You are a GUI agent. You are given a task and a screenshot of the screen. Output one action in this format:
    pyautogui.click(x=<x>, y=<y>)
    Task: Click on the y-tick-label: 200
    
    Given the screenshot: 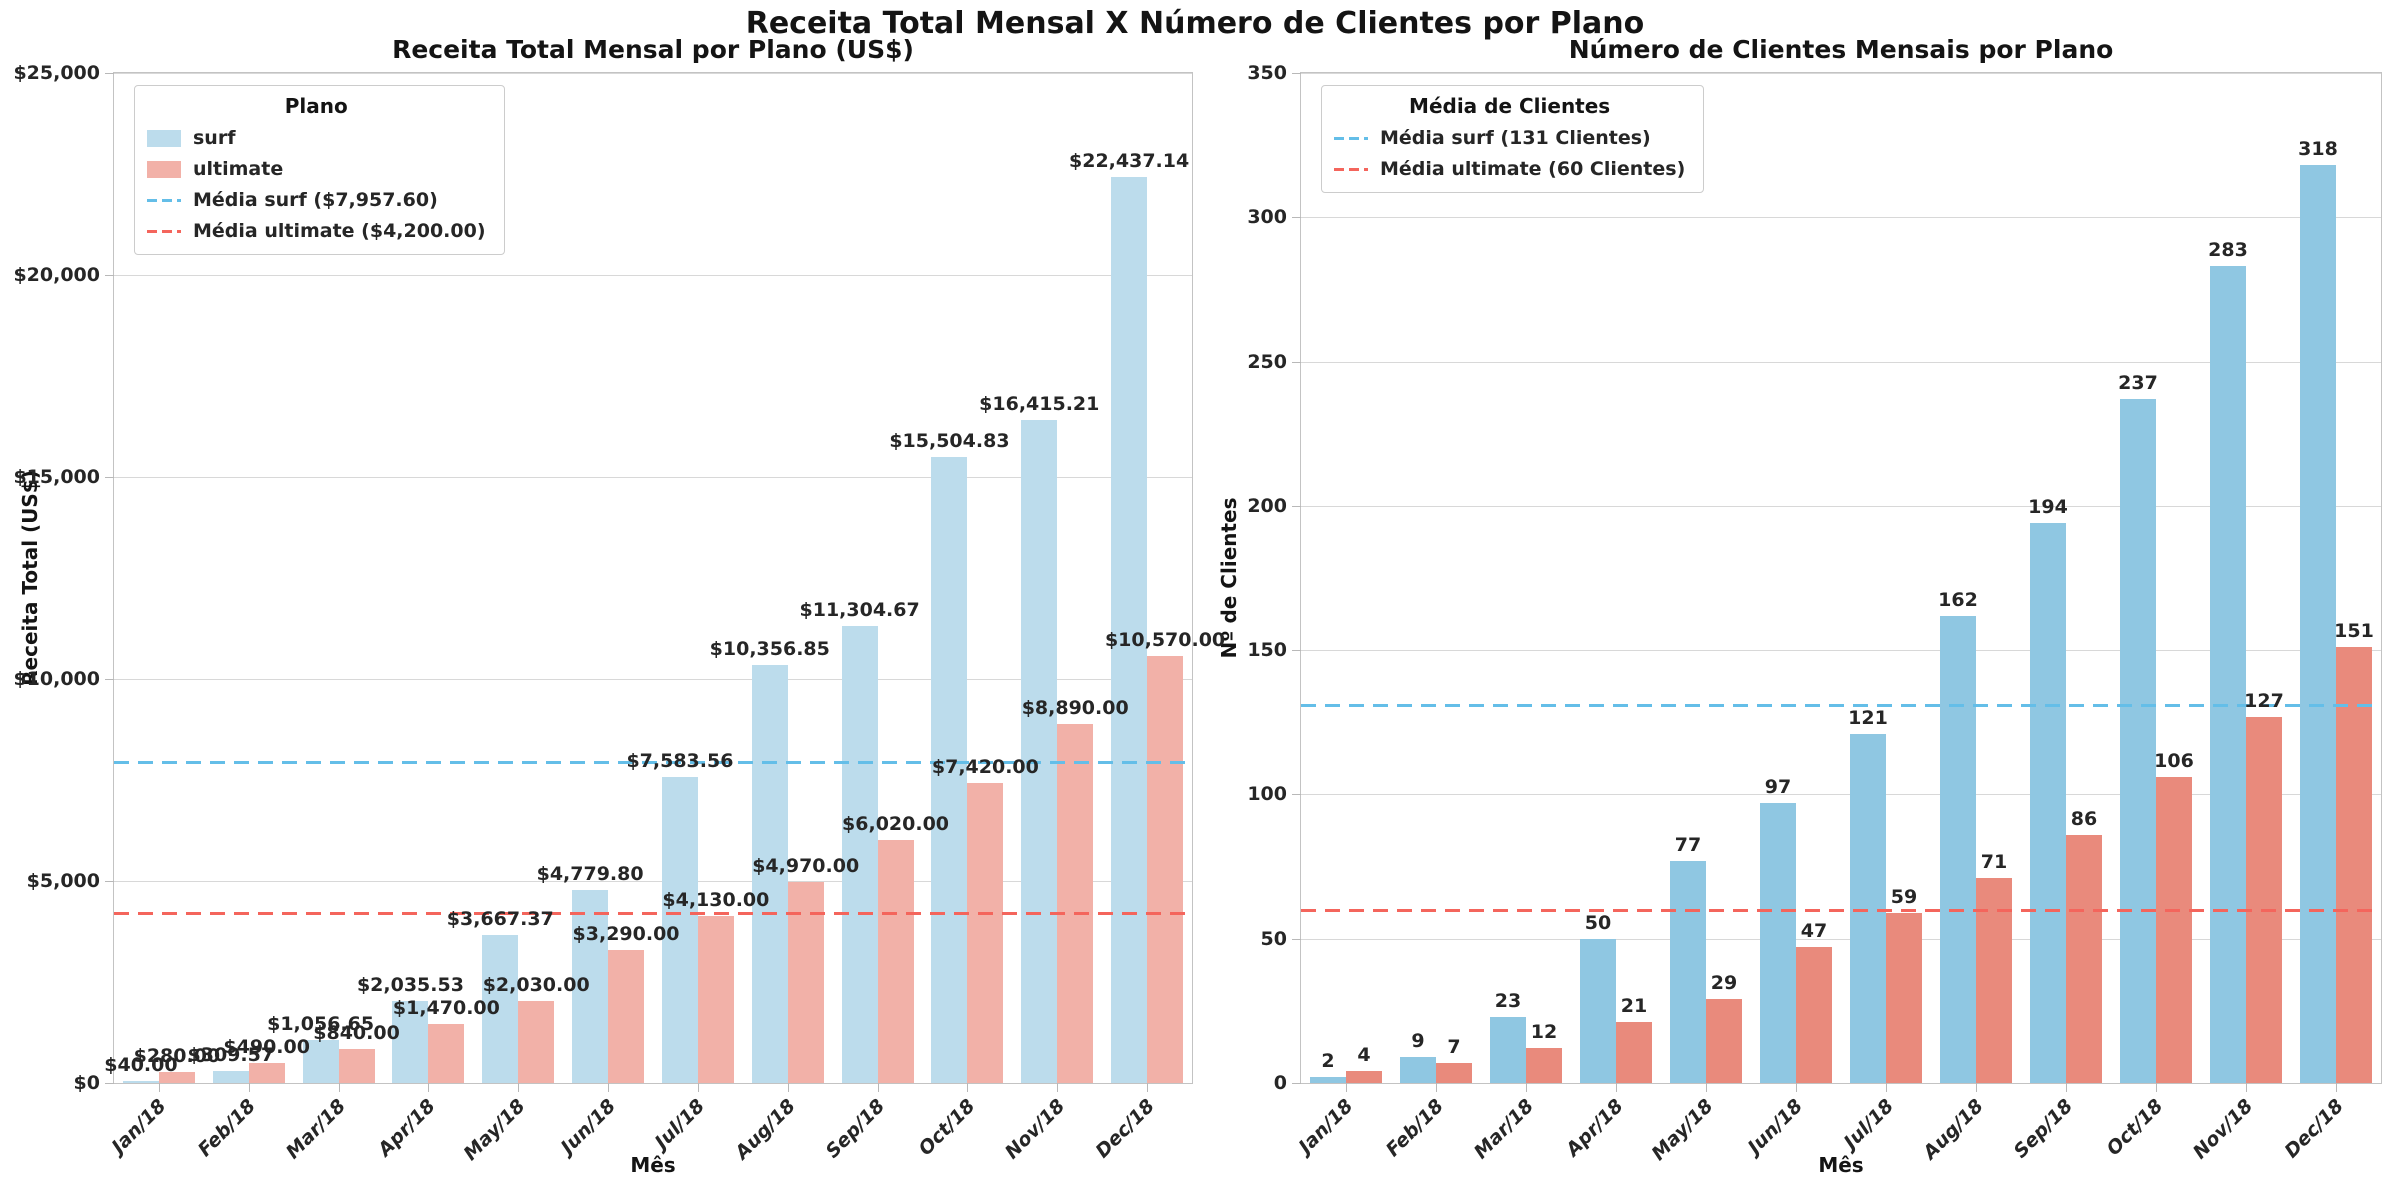 What is the action you would take?
    pyautogui.click(x=1267, y=505)
    